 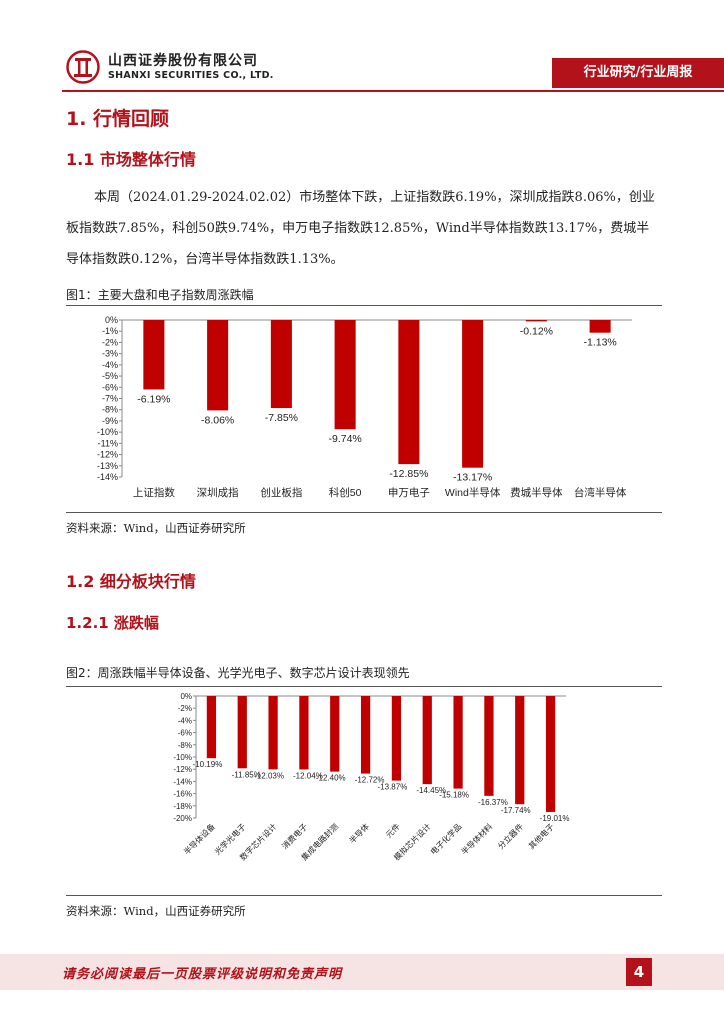 I want to click on chart1-y-tick-label: -4%, so click(x=110, y=365).